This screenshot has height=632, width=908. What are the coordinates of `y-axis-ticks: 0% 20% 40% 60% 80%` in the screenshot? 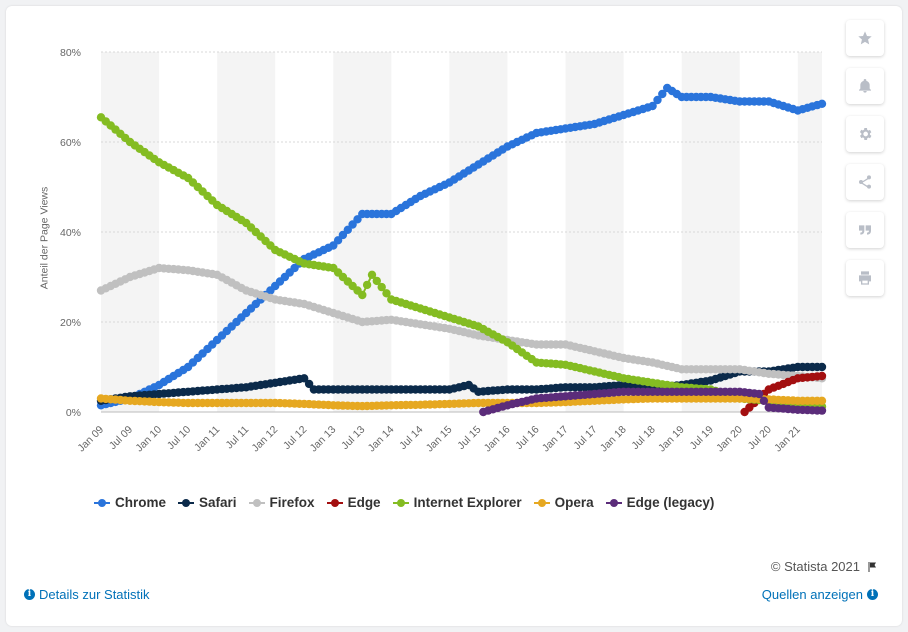 It's located at (70, 233).